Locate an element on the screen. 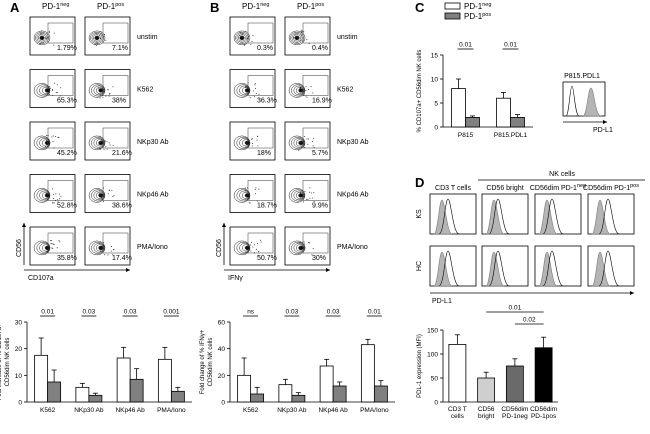 Image resolution: width=650 pixels, height=434 pixels. gate-percentage: 5.7% is located at coordinates (320, 153).